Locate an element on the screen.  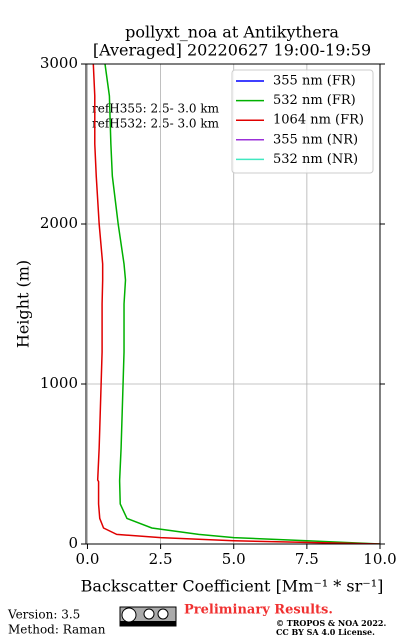
legend-label: 532 nm (NR) is located at coordinates (315, 159).